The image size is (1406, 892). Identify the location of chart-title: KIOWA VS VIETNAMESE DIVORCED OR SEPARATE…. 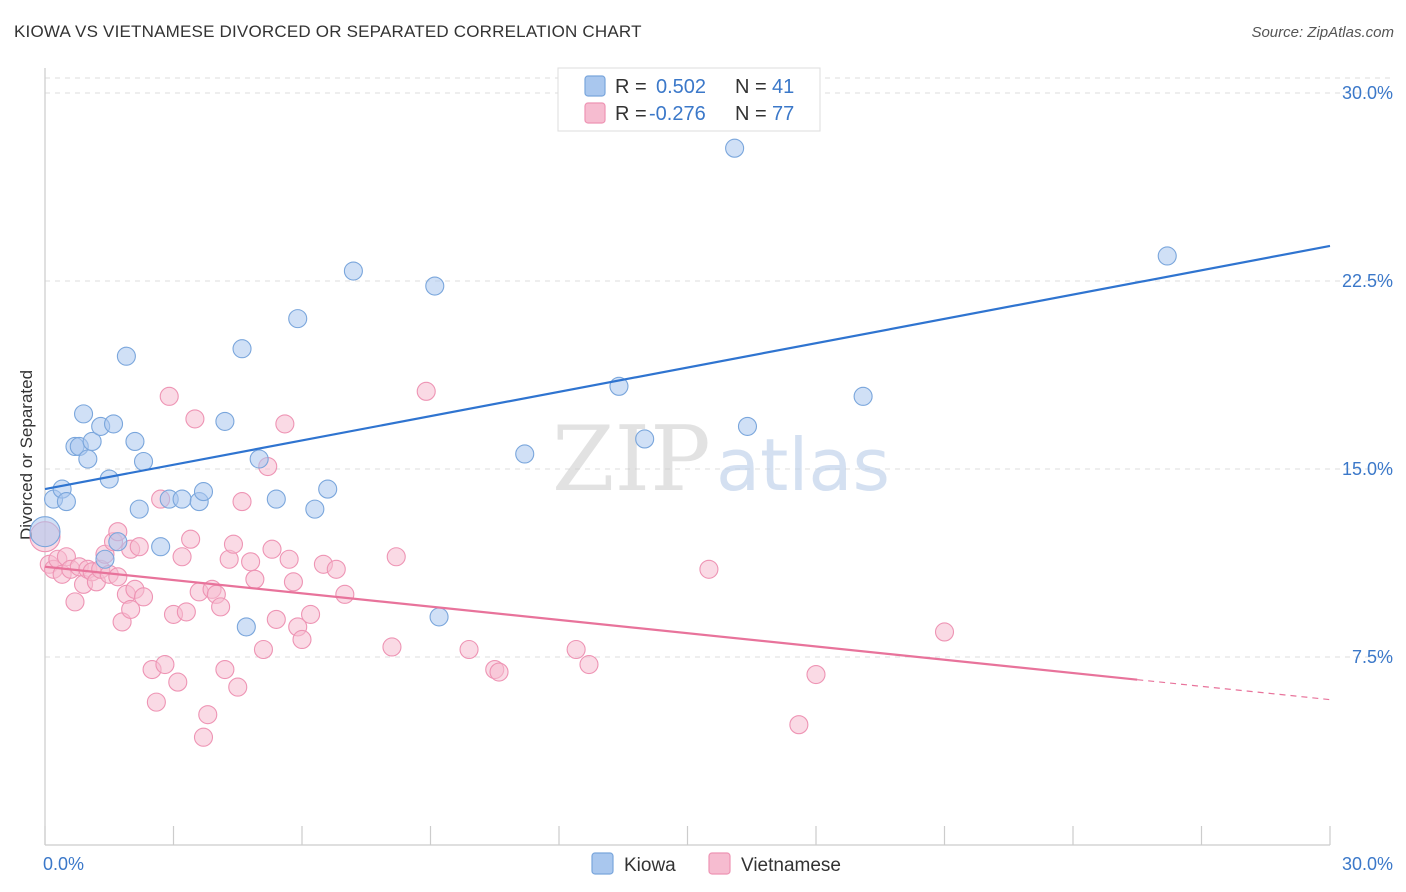
(328, 31).